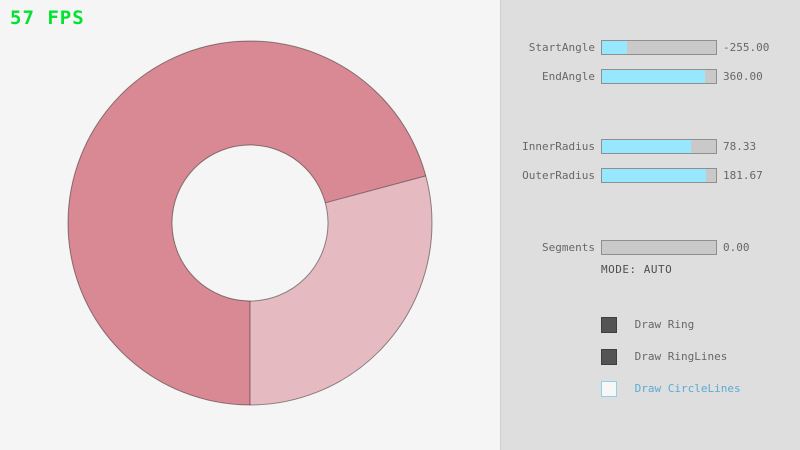 Image resolution: width=800 pixels, height=450 pixels. What do you see at coordinates (654, 175) in the screenshot?
I see `outerradius-slider-fill` at bounding box center [654, 175].